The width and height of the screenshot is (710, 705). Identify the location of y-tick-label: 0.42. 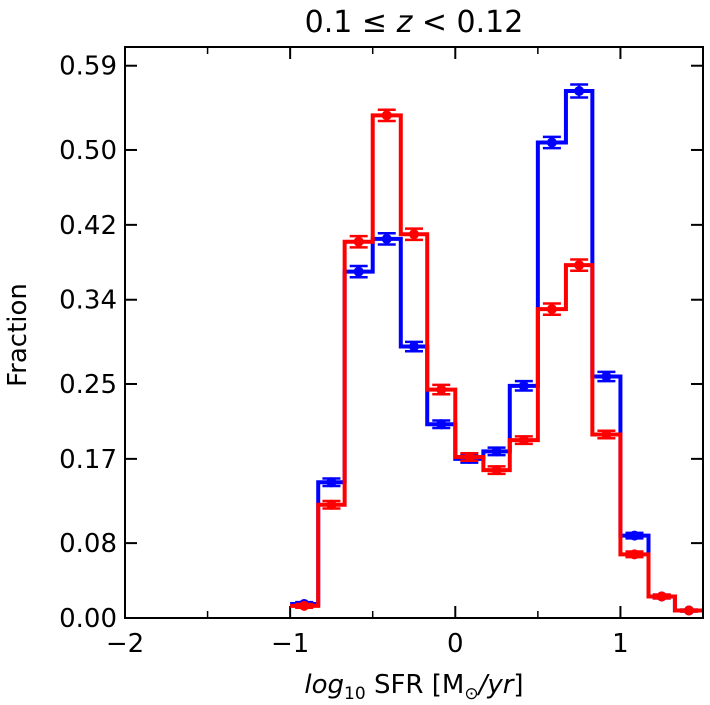
(88, 226).